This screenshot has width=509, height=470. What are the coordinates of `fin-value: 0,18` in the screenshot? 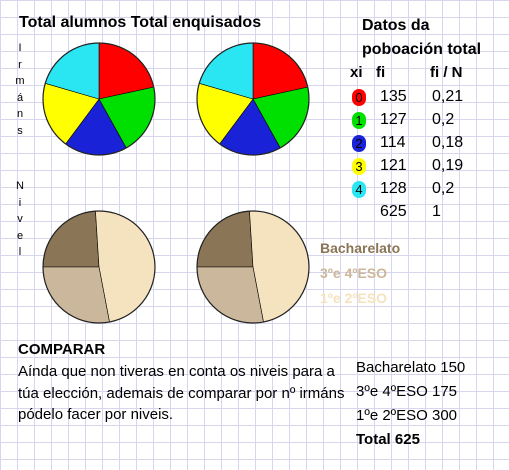 It's located at (448, 142).